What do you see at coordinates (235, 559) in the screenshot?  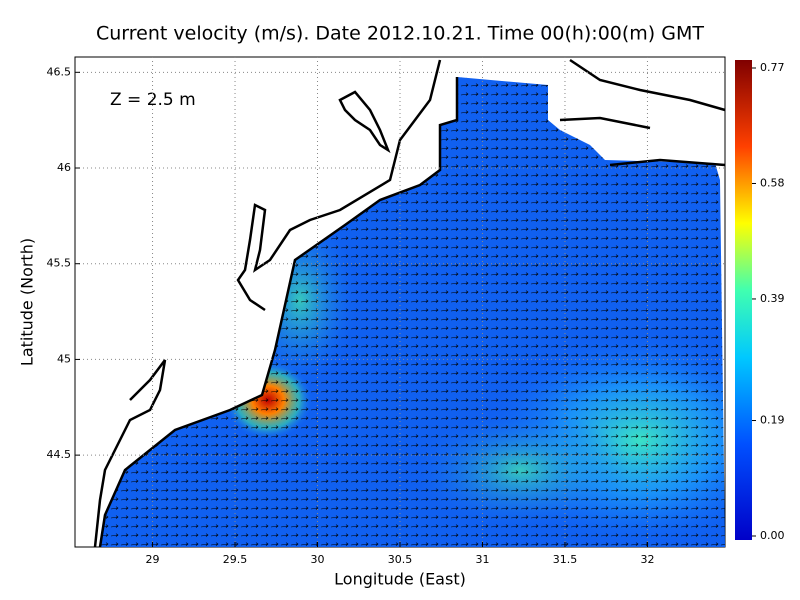 I see `x-tick-label: 29.5` at bounding box center [235, 559].